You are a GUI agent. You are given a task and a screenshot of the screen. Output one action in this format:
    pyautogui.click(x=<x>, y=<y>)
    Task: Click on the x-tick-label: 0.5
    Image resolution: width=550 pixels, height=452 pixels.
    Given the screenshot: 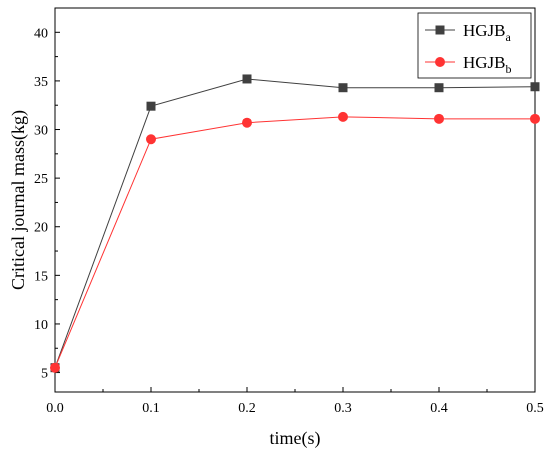 What is the action you would take?
    pyautogui.click(x=535, y=408)
    